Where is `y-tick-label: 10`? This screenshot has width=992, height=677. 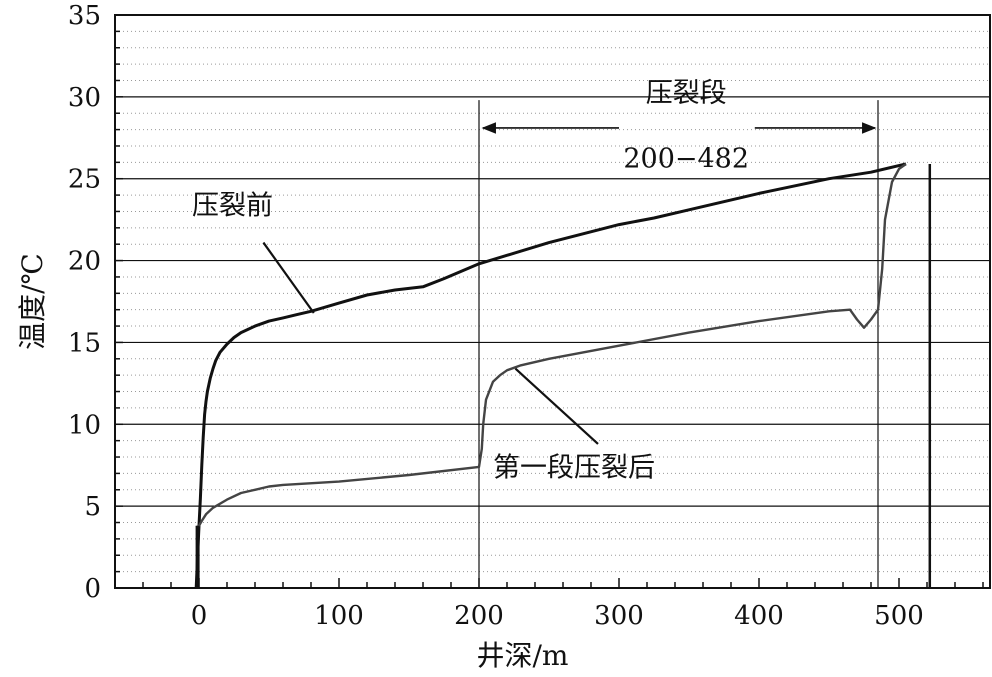
y-tick-label: 10 is located at coordinates (84, 425).